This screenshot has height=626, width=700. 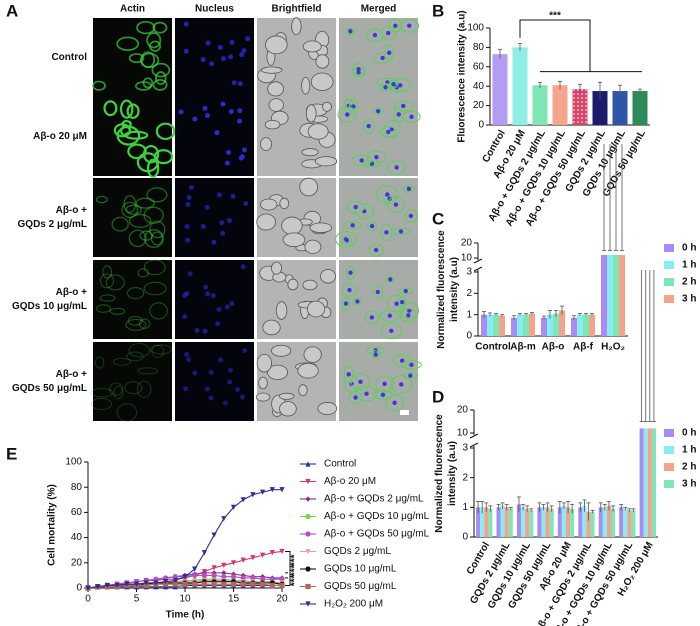 I want to click on row-label: GQDs 50 μg/mL, so click(x=49, y=388).